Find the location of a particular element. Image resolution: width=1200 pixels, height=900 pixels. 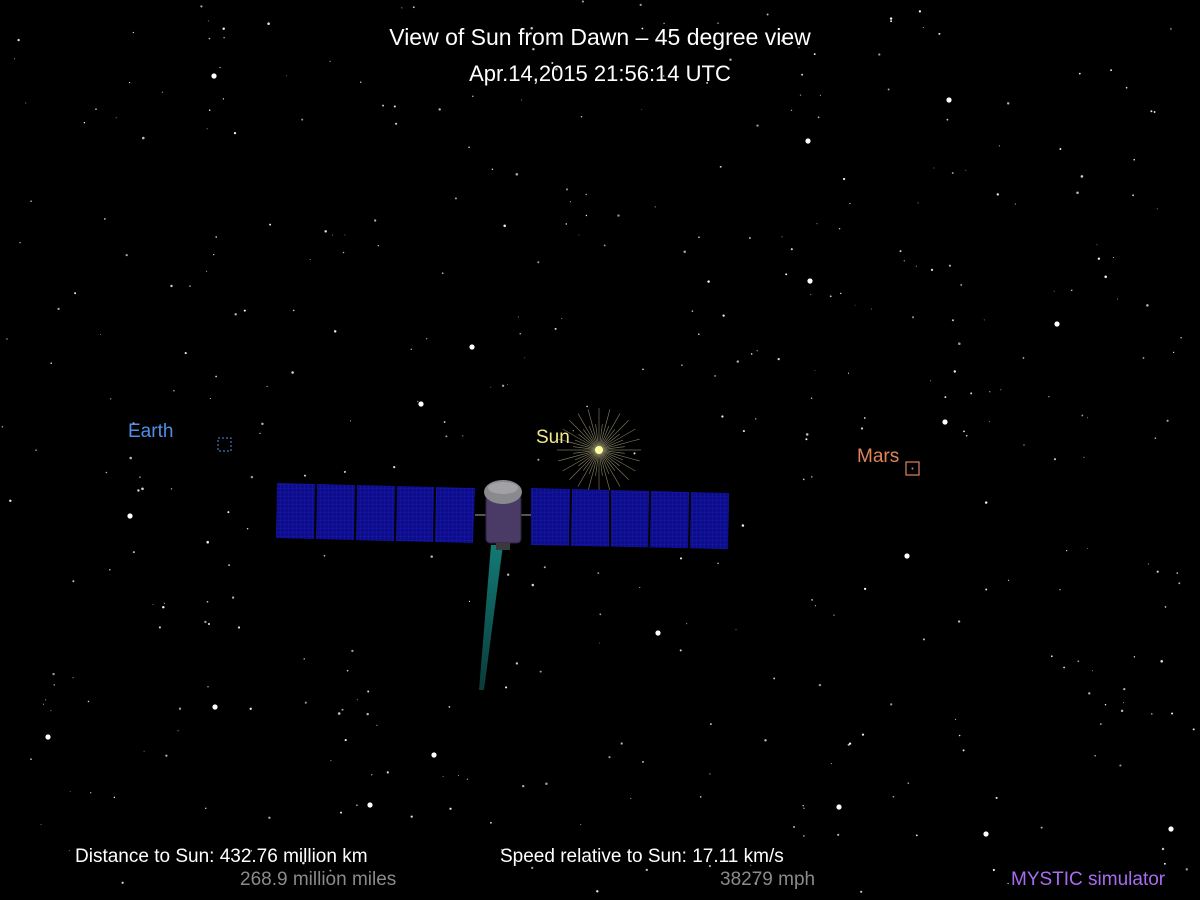

mars-dot is located at coordinates (912, 468).